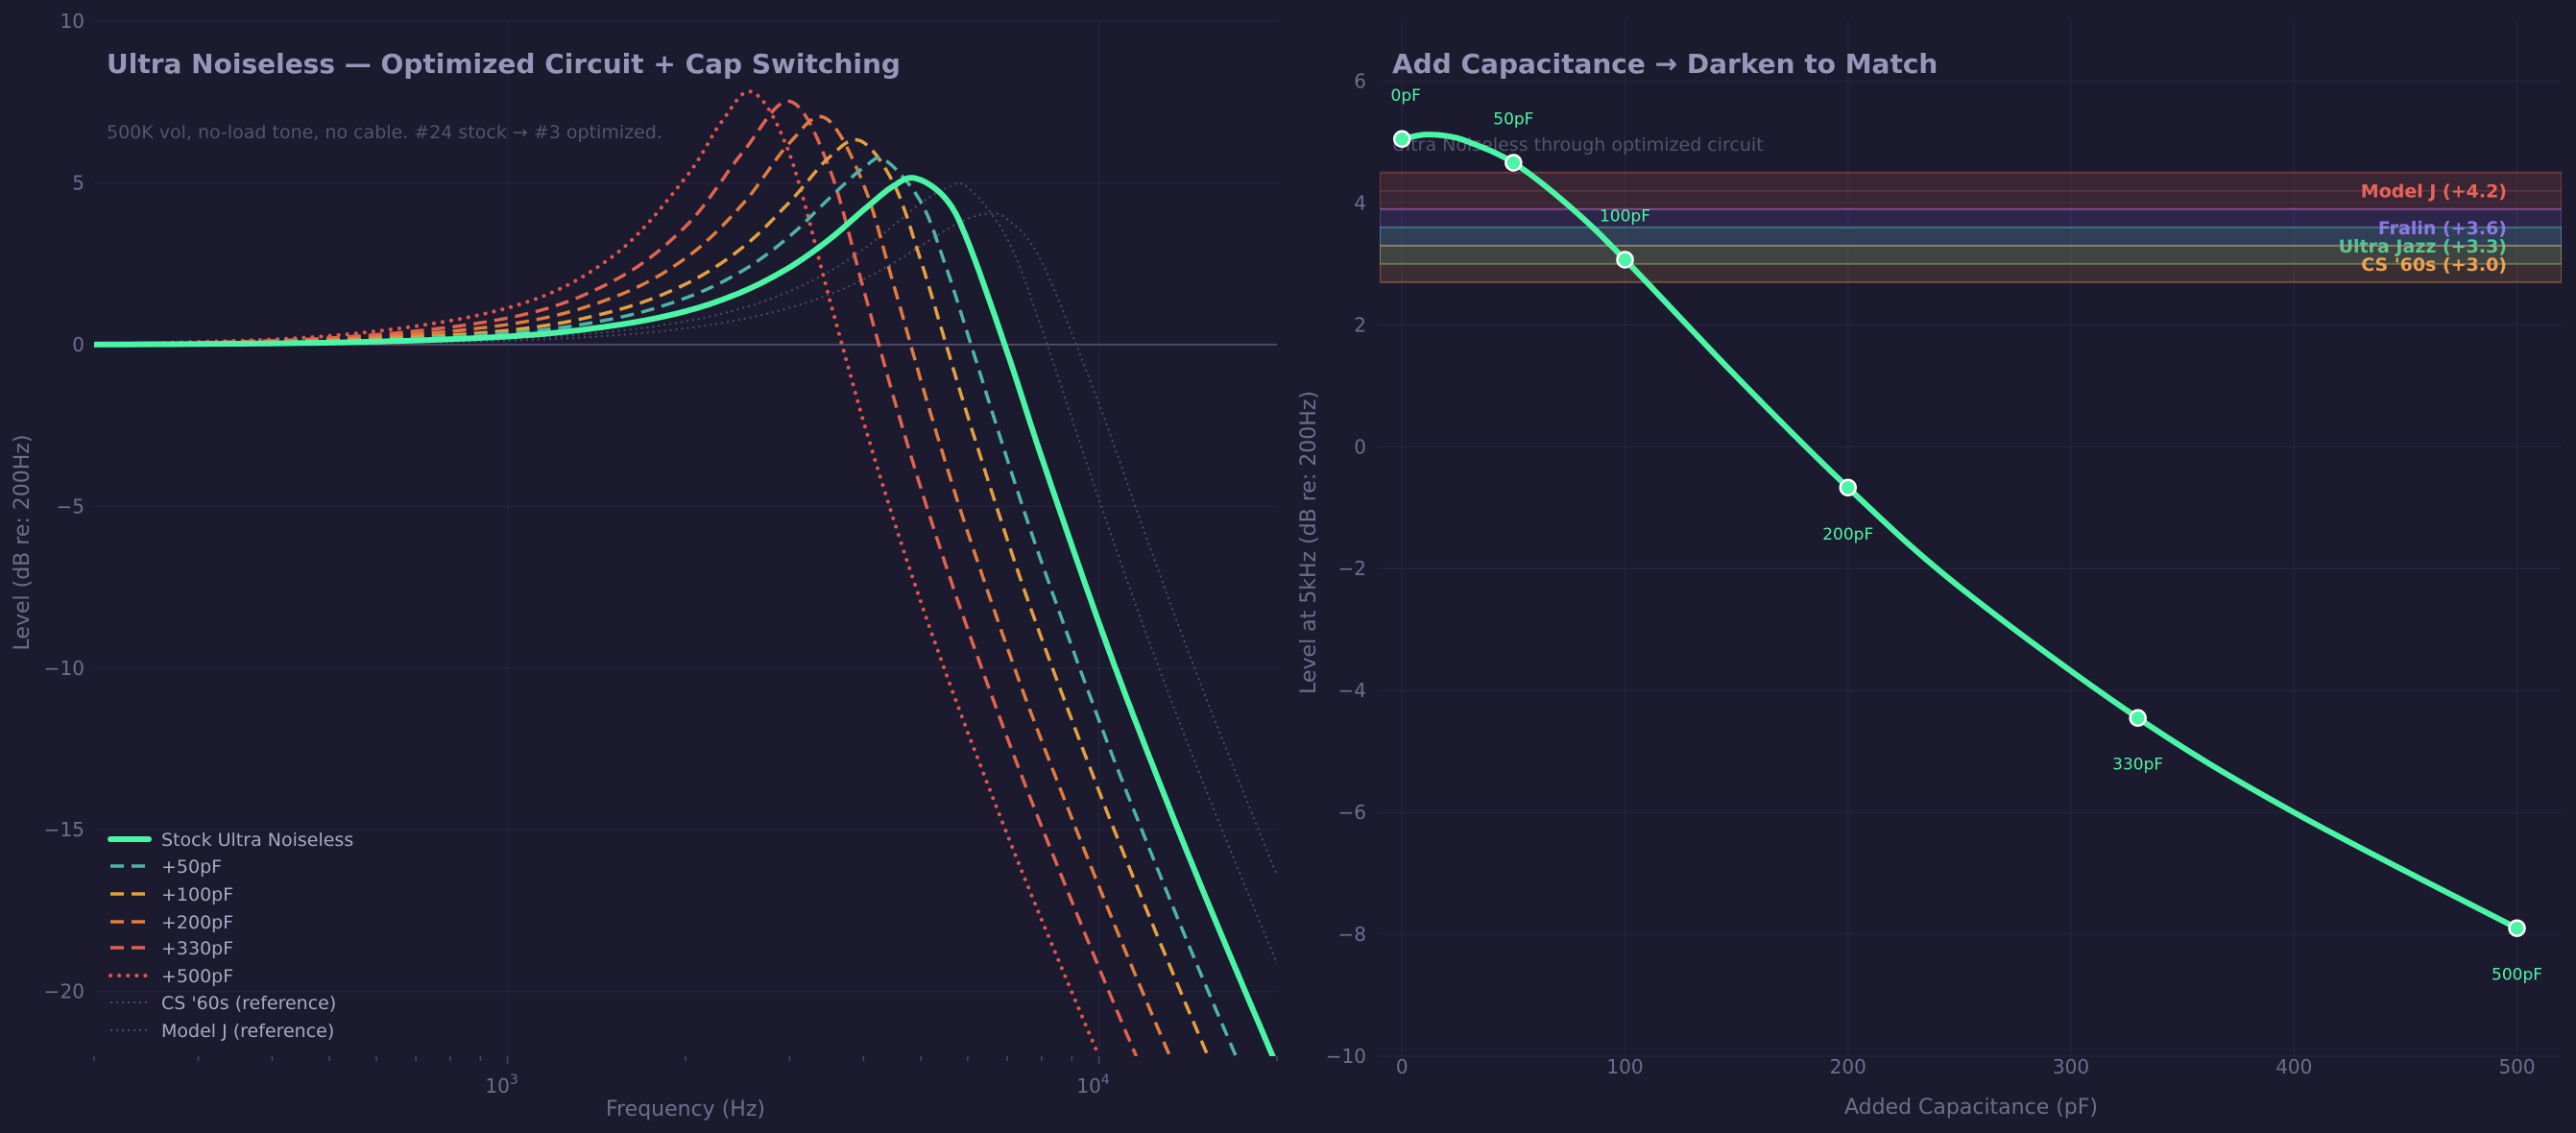  I want to click on y-tick-label: 6, so click(1360, 80).